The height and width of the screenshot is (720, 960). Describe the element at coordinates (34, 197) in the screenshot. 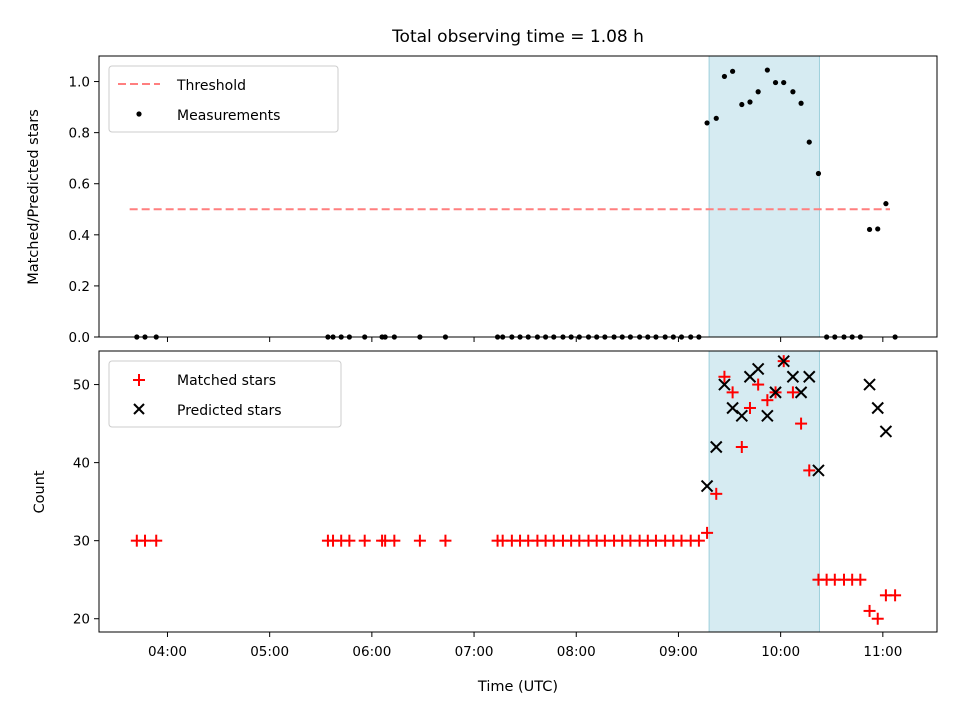

I see `y-axis-label-top: Matched/Predicted stars` at that location.